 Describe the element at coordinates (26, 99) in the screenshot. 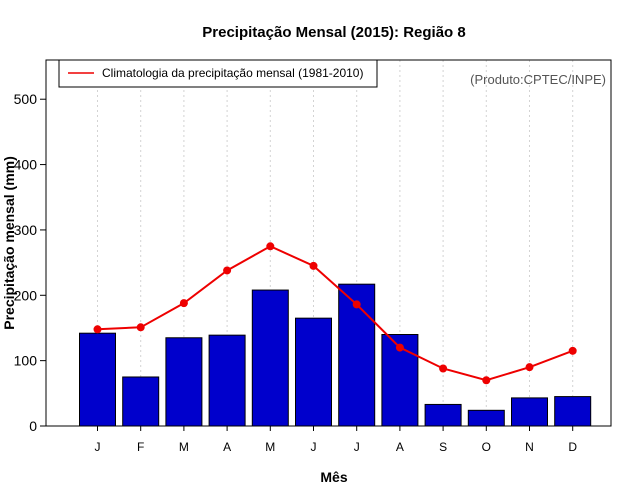

I see `y-tick-label: 500` at that location.